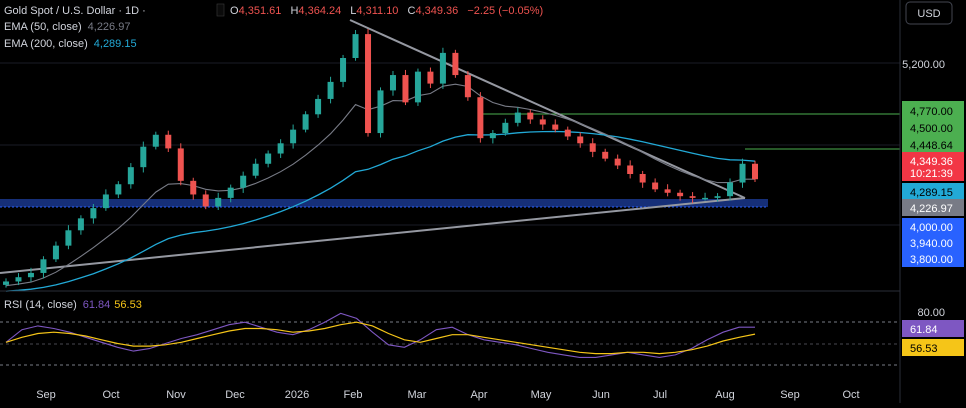 The height and width of the screenshot is (408, 966). Describe the element at coordinates (931, 174) in the screenshot. I see `countdown-badge: 10:21:39` at that location.